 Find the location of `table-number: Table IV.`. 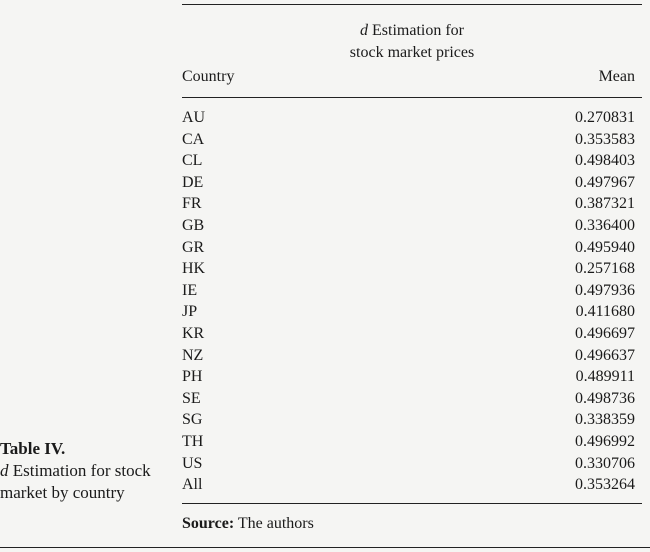

table-number: Table IV. is located at coordinates (33, 448).